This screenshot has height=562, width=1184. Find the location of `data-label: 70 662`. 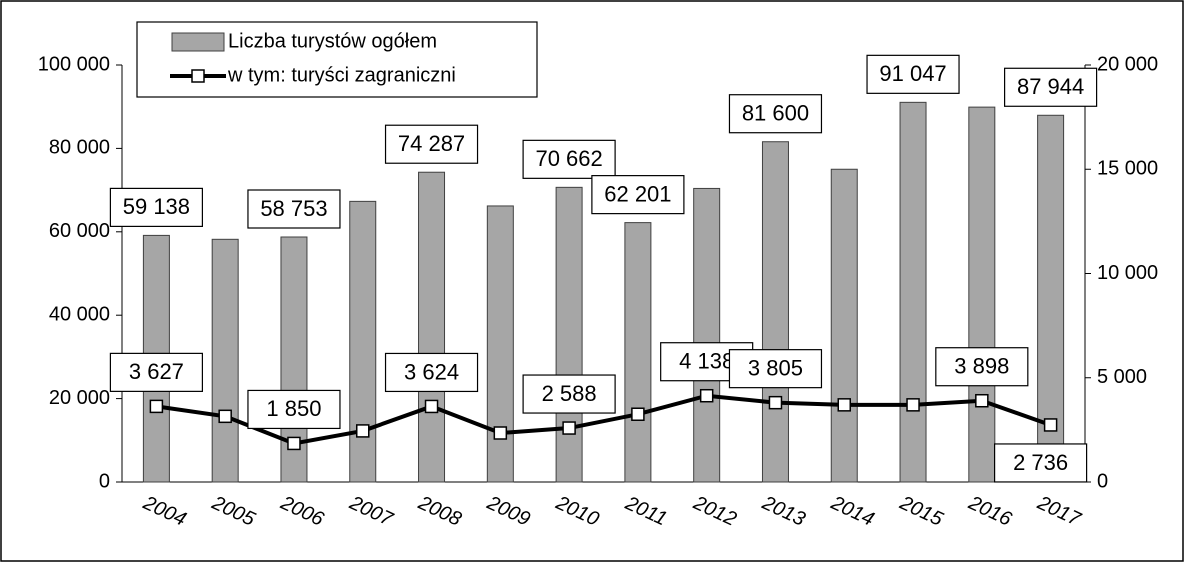

data-label: 70 662 is located at coordinates (568, 158).